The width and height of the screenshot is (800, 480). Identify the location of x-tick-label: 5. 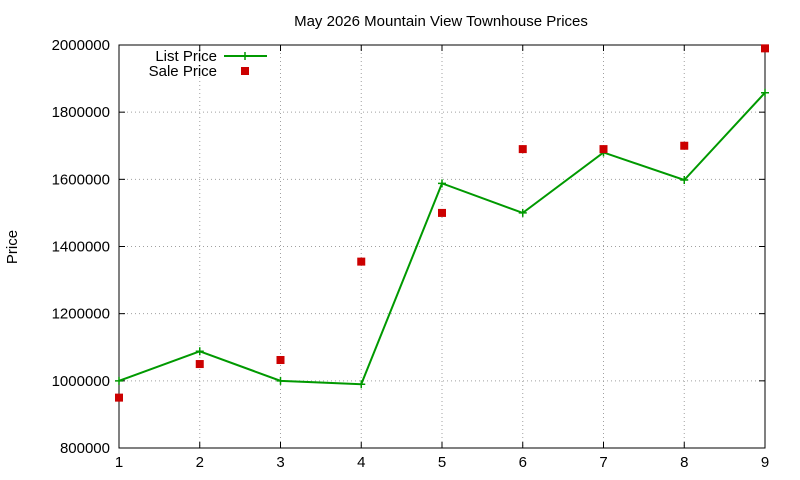
(442, 462).